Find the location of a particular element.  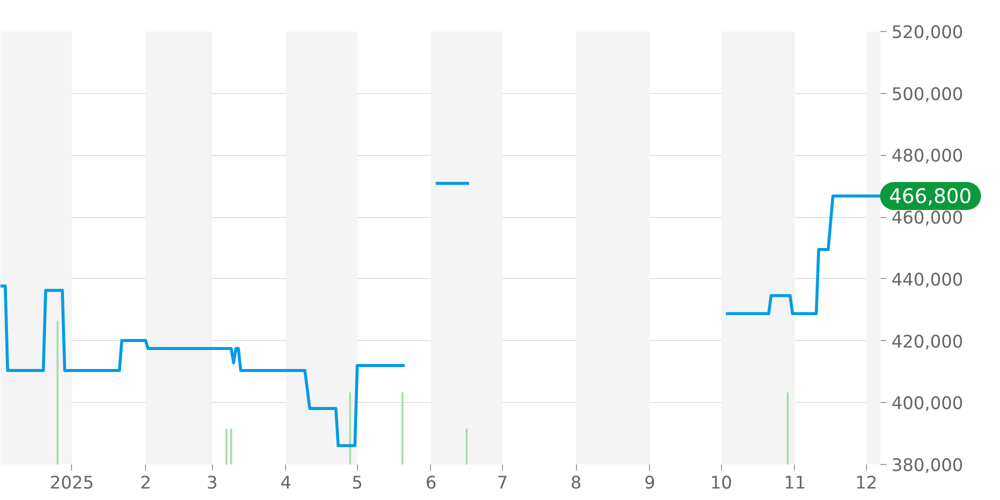

x-tick-label: 12 is located at coordinates (866, 484).